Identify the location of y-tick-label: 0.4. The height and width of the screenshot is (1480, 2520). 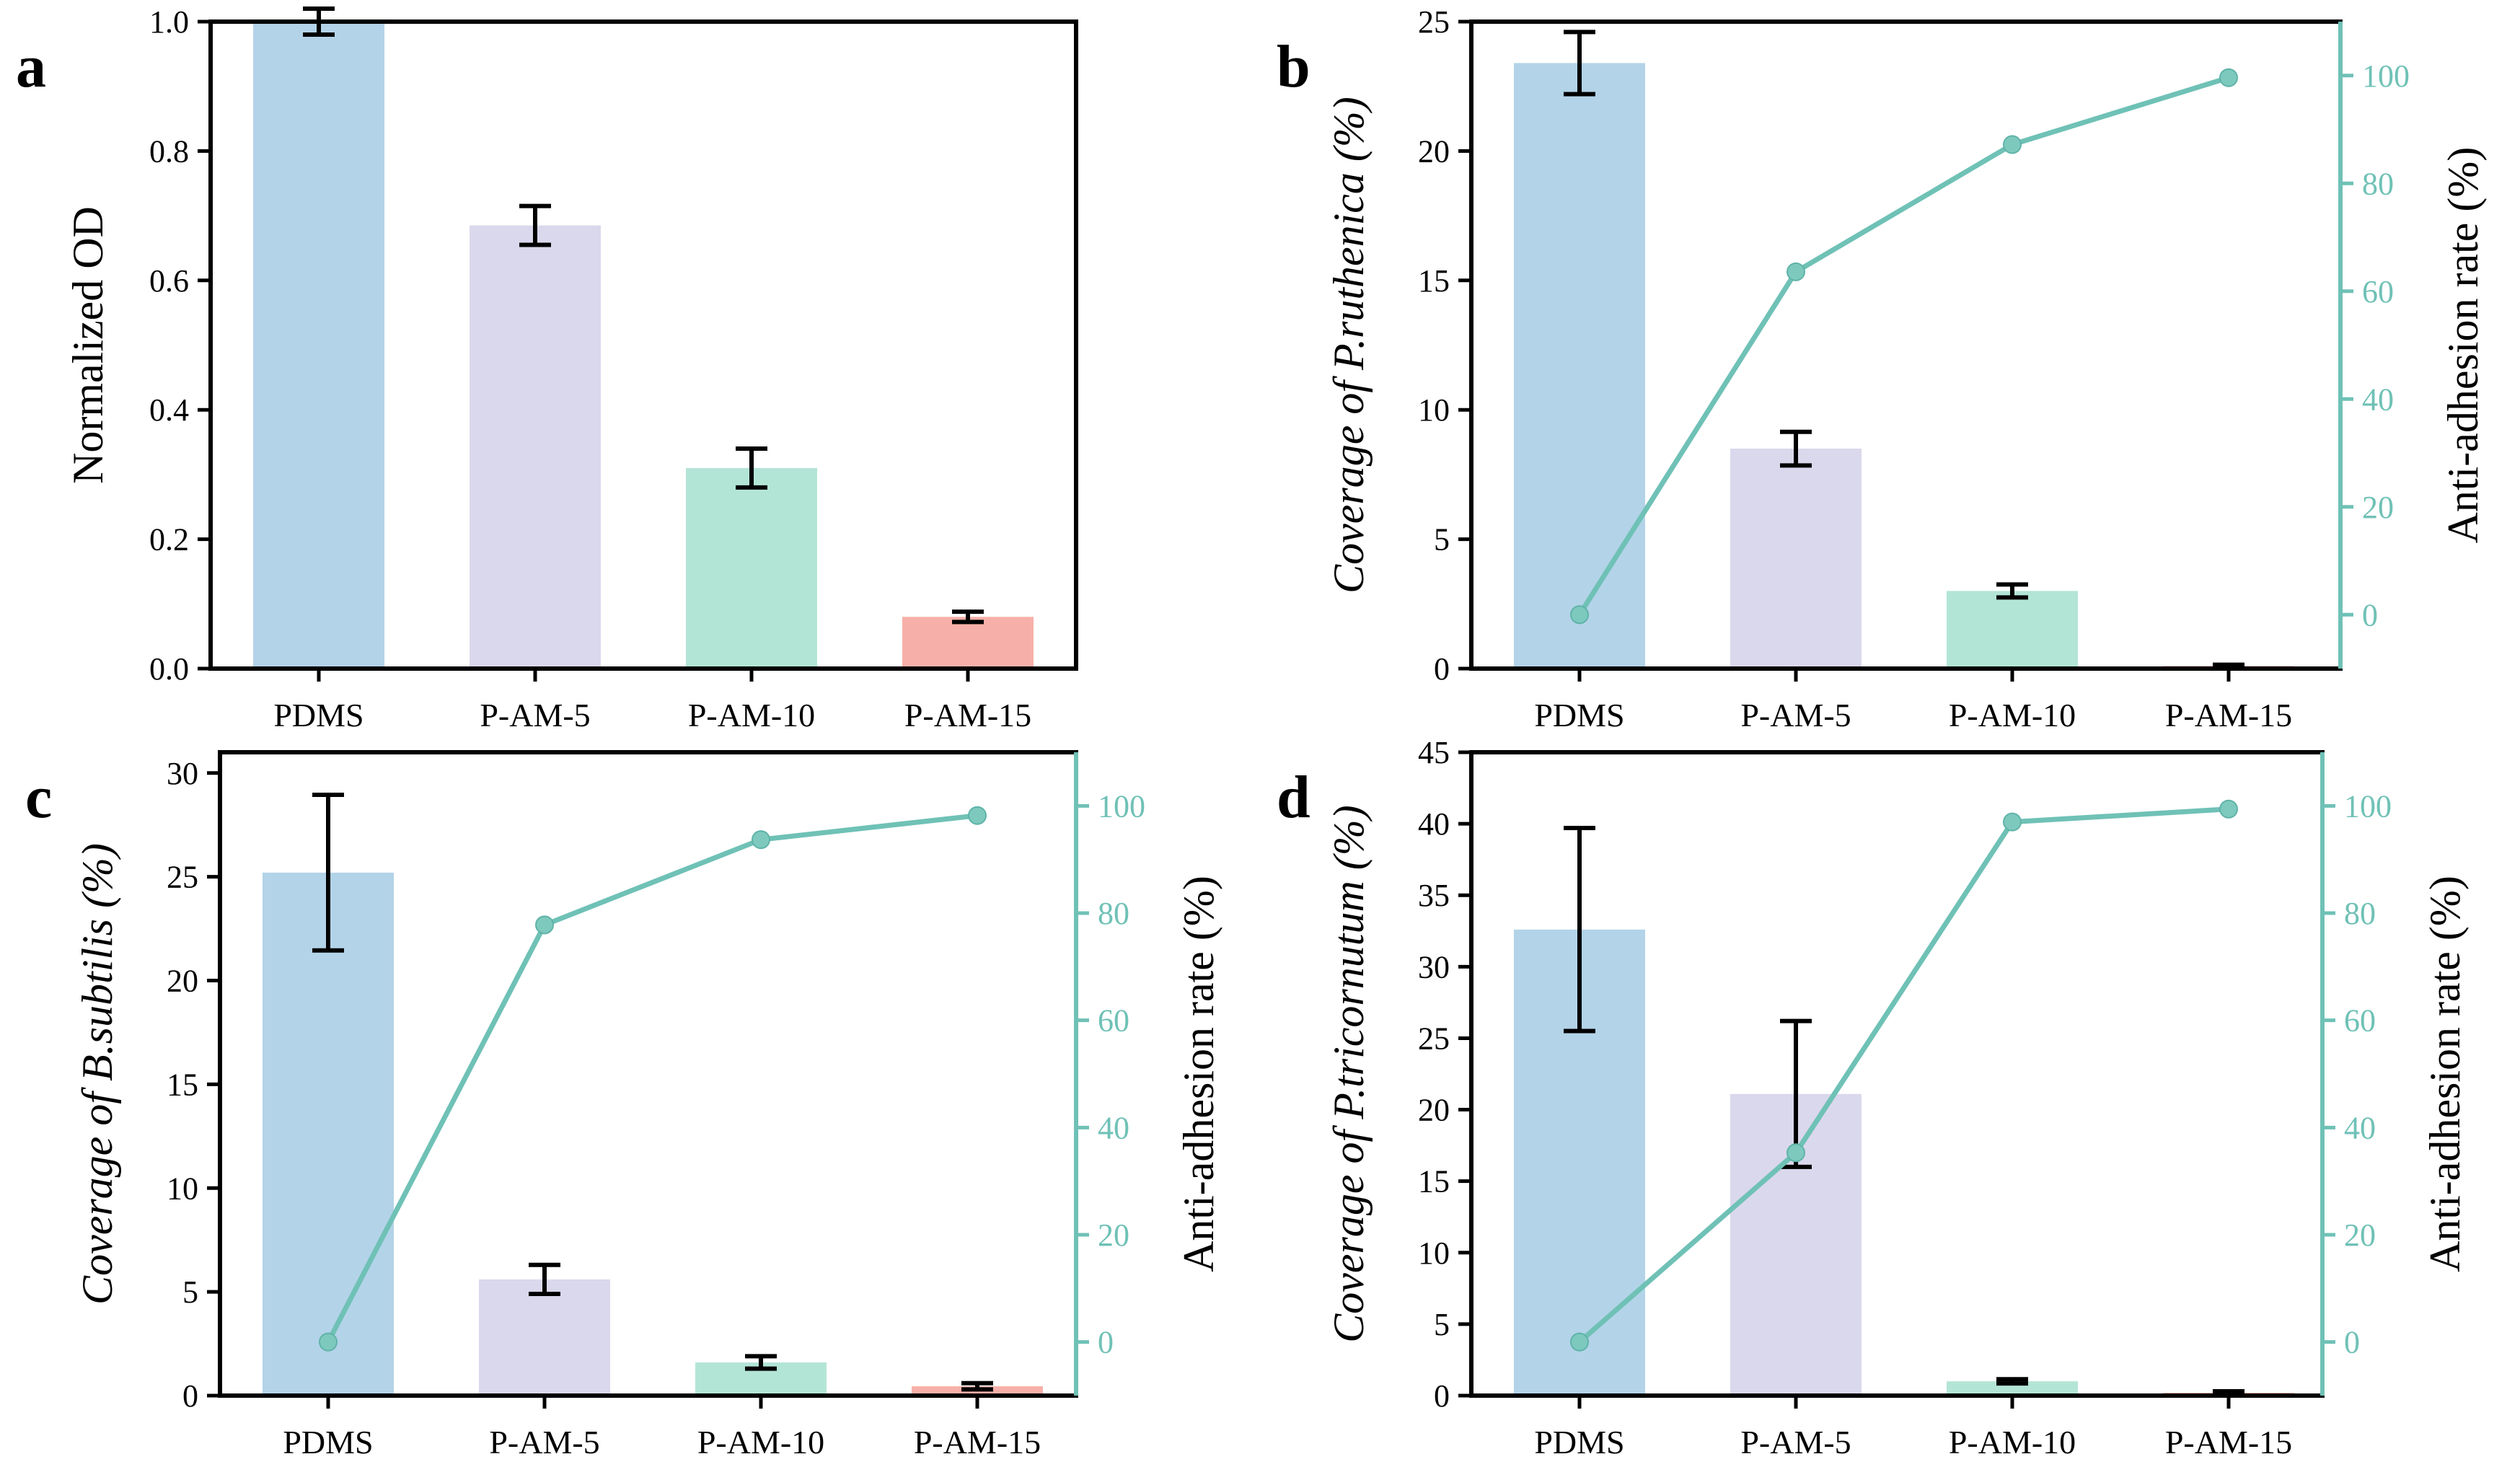
(169, 410).